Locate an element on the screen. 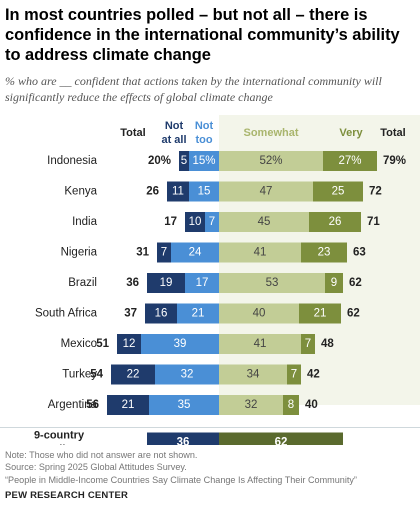 This screenshot has height=518, width=420. data-label-not-too: 32 is located at coordinates (187, 375).